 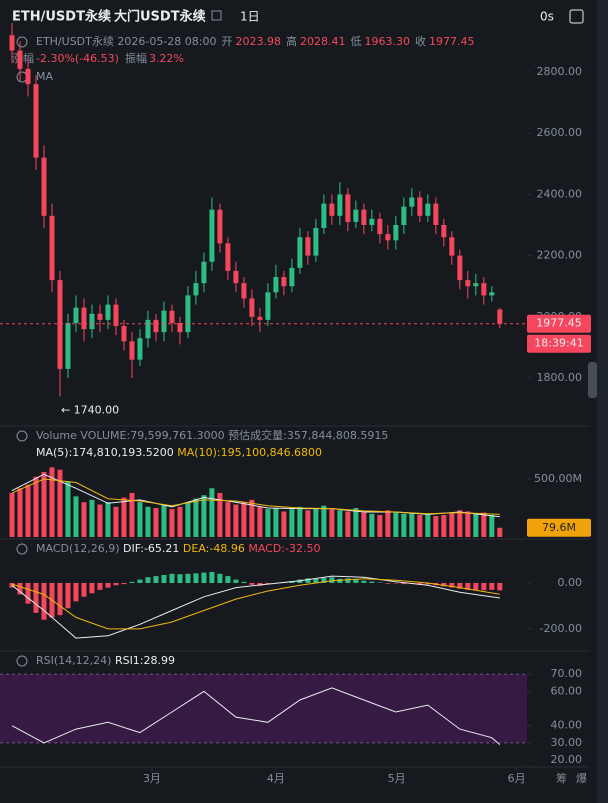 What do you see at coordinates (151, 548) in the screenshot?
I see `legend: DIF:-65.21` at bounding box center [151, 548].